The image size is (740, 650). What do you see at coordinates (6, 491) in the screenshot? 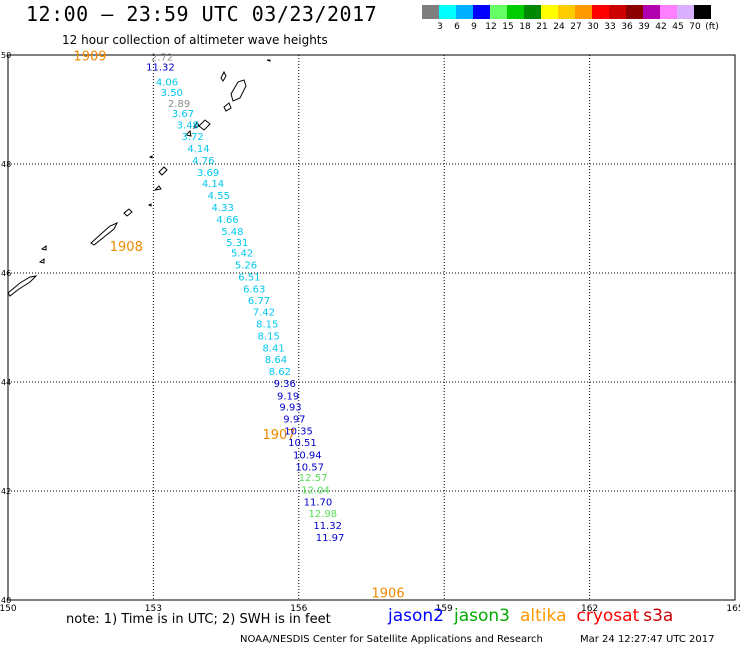
I see `lat-tick-label: 42` at bounding box center [6, 491].